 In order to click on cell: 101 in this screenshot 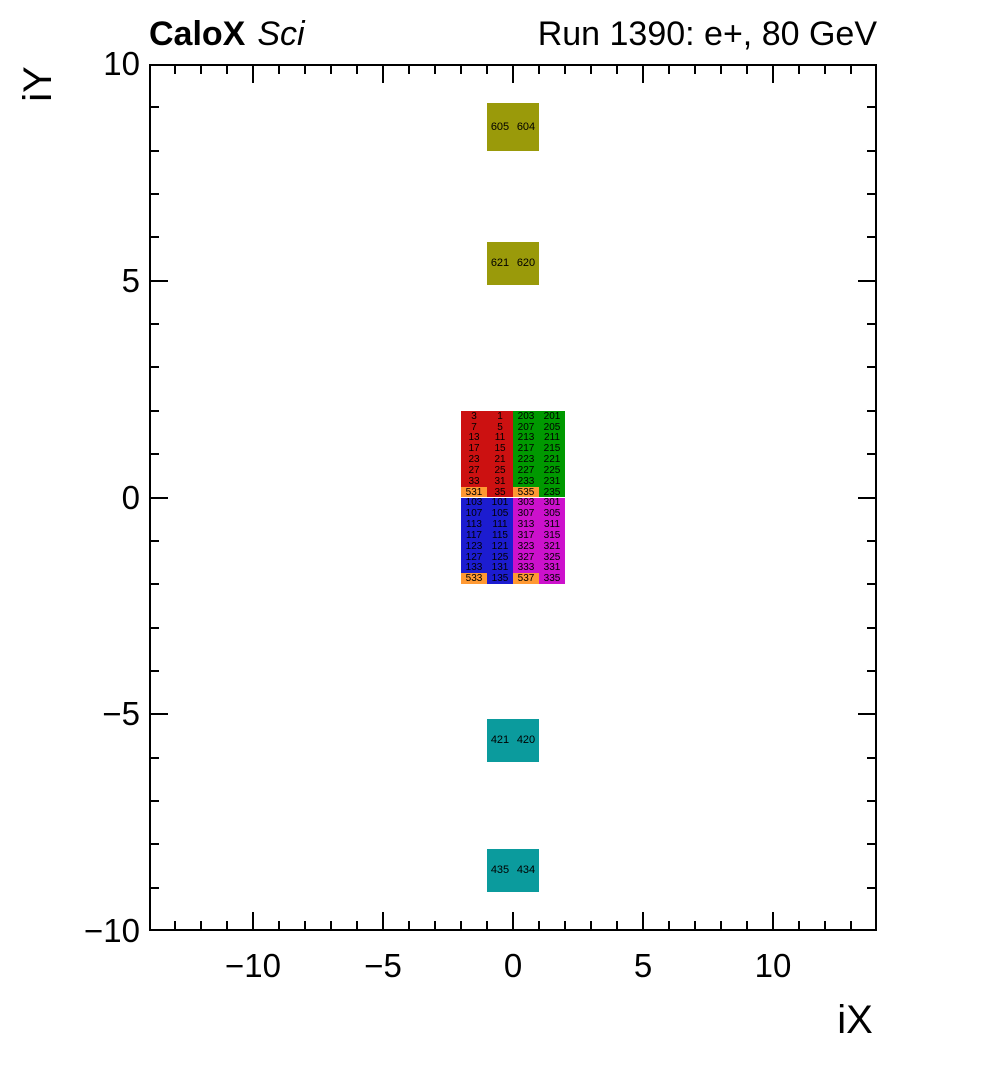, I will do `click(500, 503)`.